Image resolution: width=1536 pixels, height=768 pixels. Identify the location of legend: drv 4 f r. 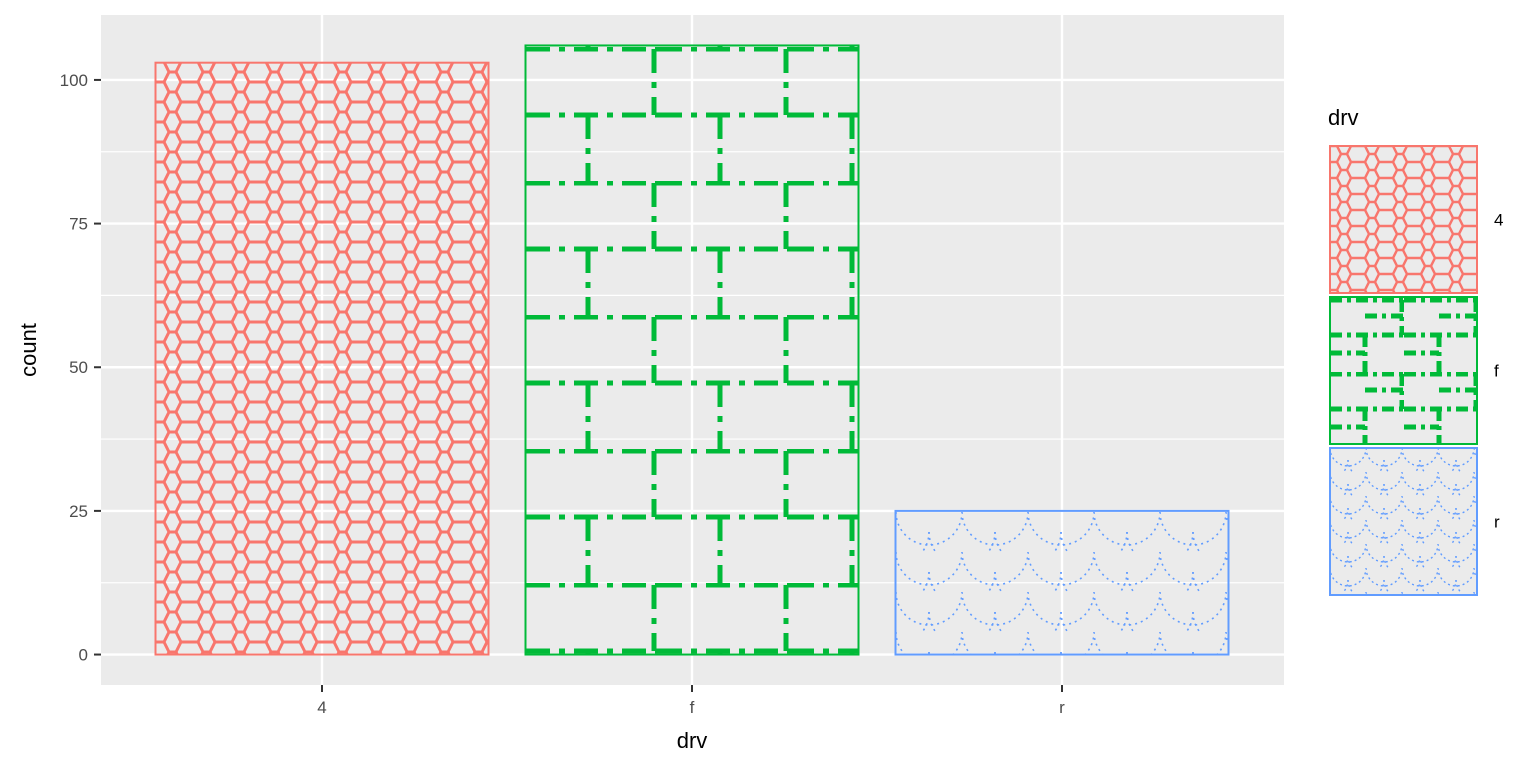
(1415, 350).